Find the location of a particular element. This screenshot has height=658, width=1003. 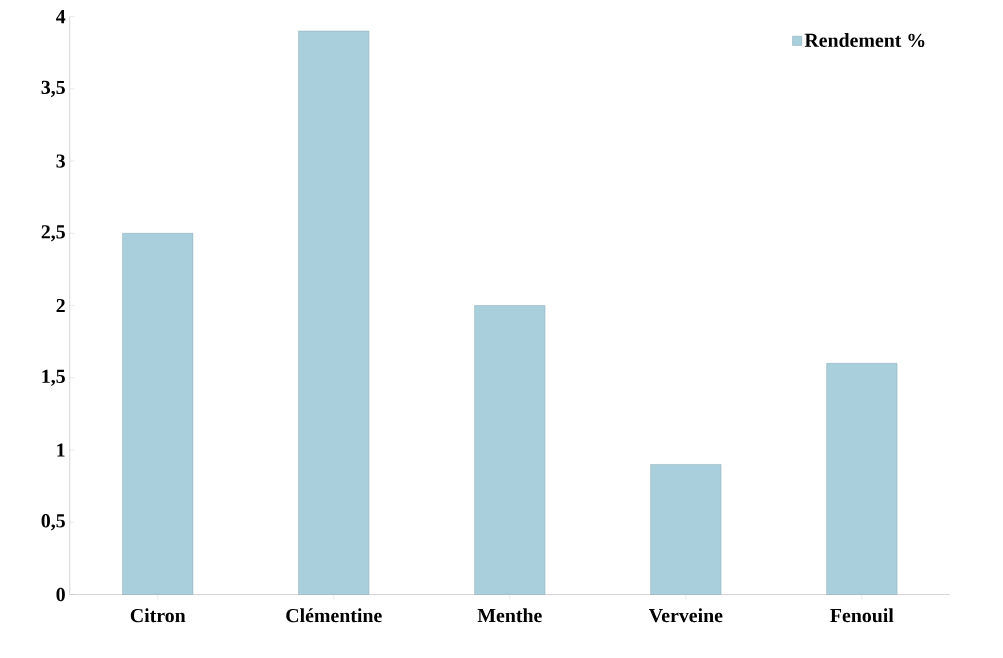

y-tick-label: 3 is located at coordinates (60, 161).